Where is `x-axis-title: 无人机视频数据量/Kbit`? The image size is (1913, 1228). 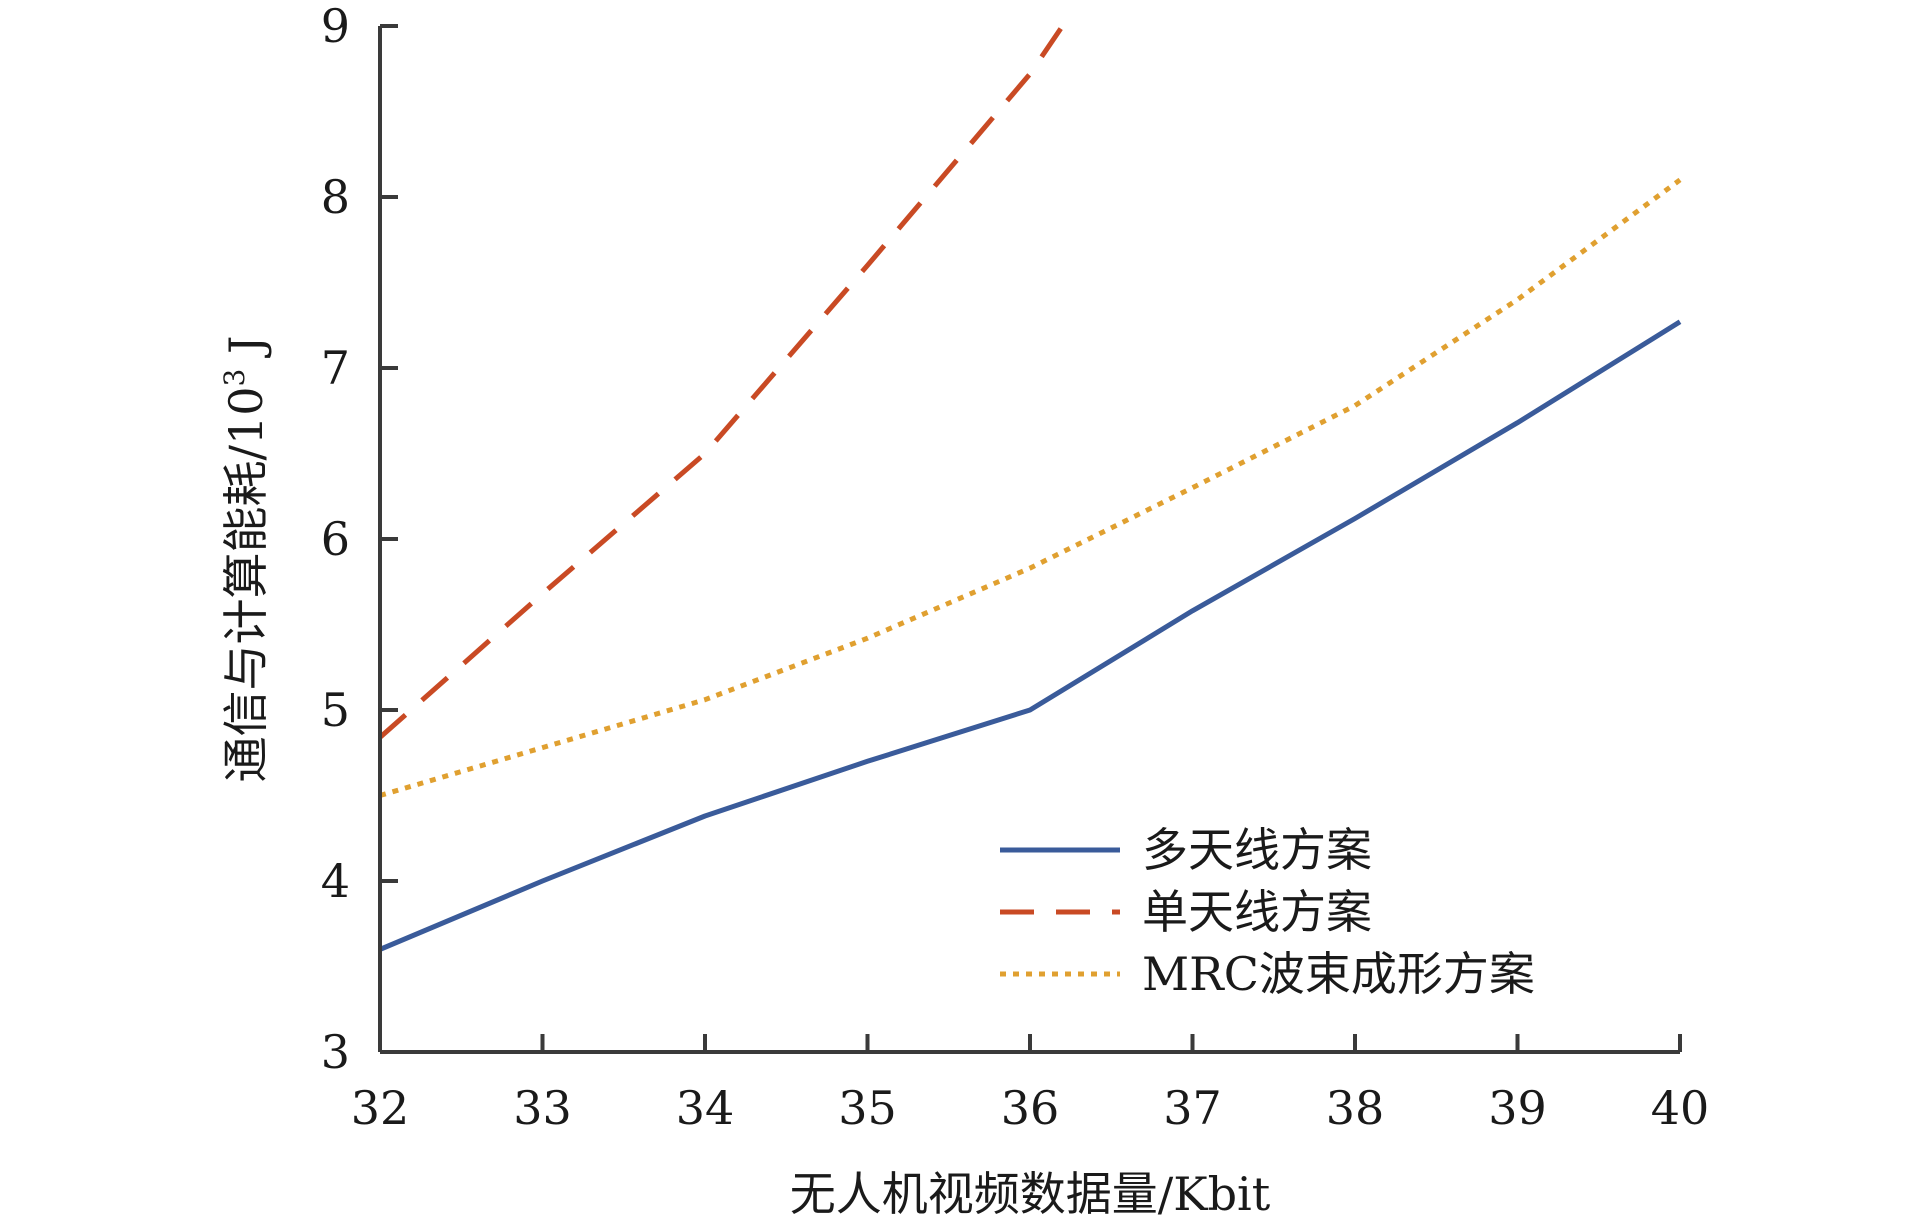 x-axis-title: 无人机视频数据量/Kbit is located at coordinates (1030, 1194).